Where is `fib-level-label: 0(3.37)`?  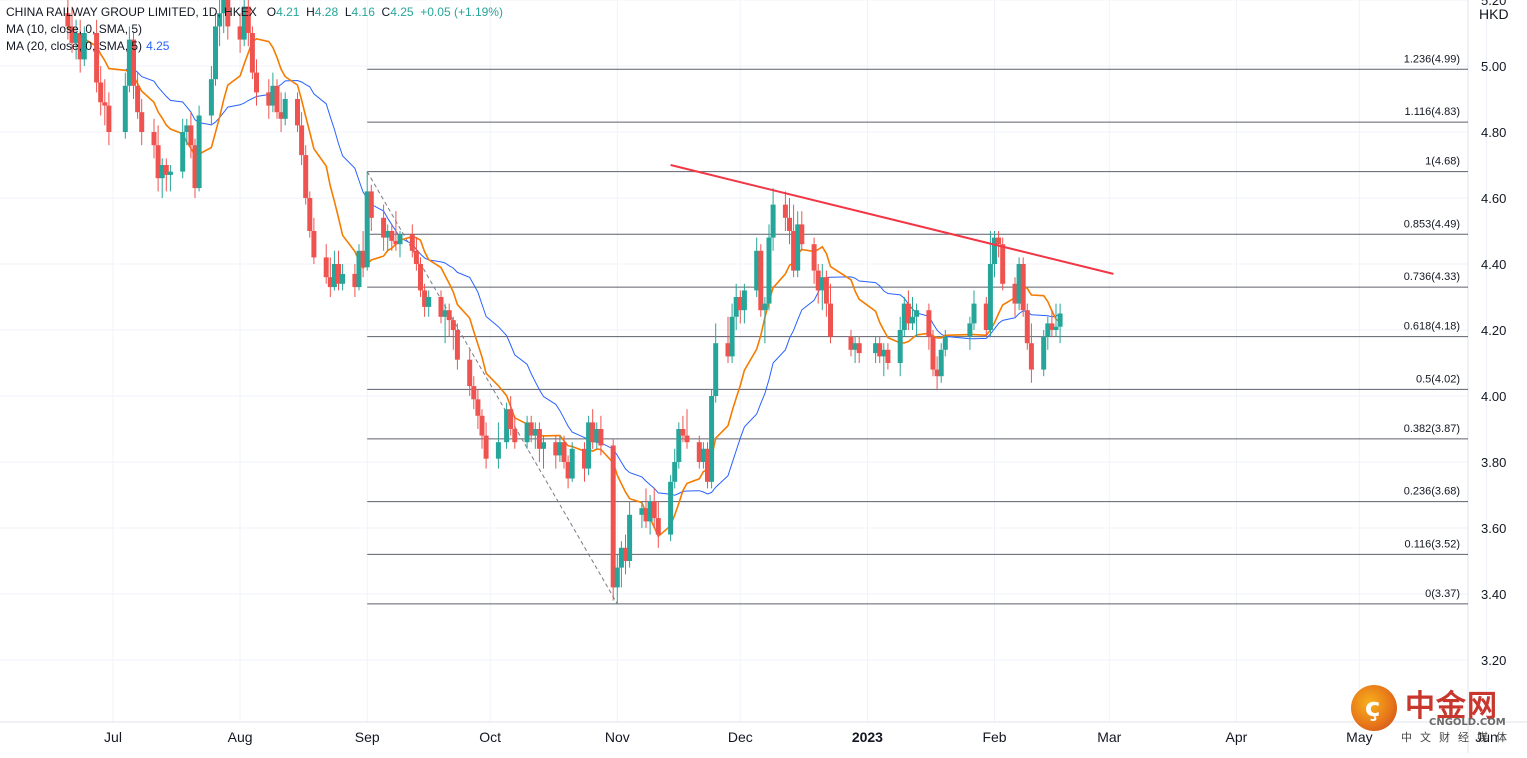 fib-level-label: 0(3.37) is located at coordinates (1442, 594).